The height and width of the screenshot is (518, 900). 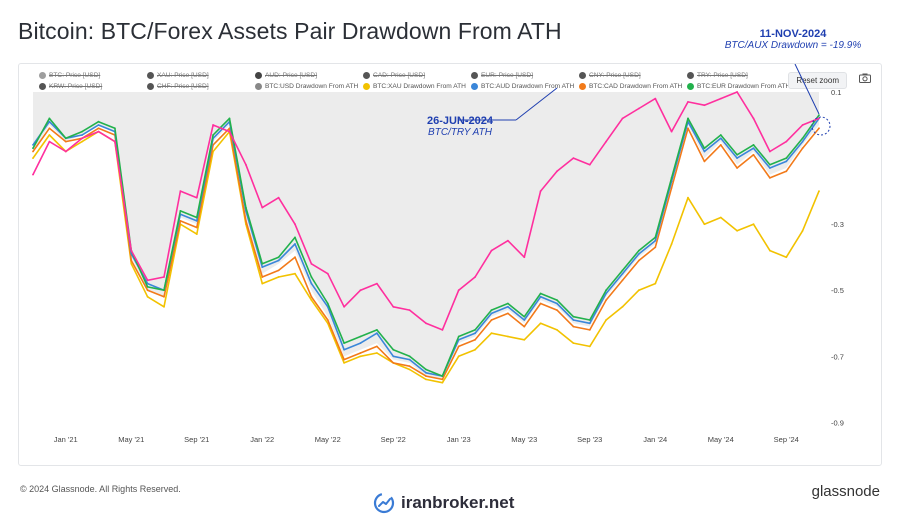 What do you see at coordinates (458, 502) in the screenshot?
I see `watermark-text: iranbroker.net` at bounding box center [458, 502].